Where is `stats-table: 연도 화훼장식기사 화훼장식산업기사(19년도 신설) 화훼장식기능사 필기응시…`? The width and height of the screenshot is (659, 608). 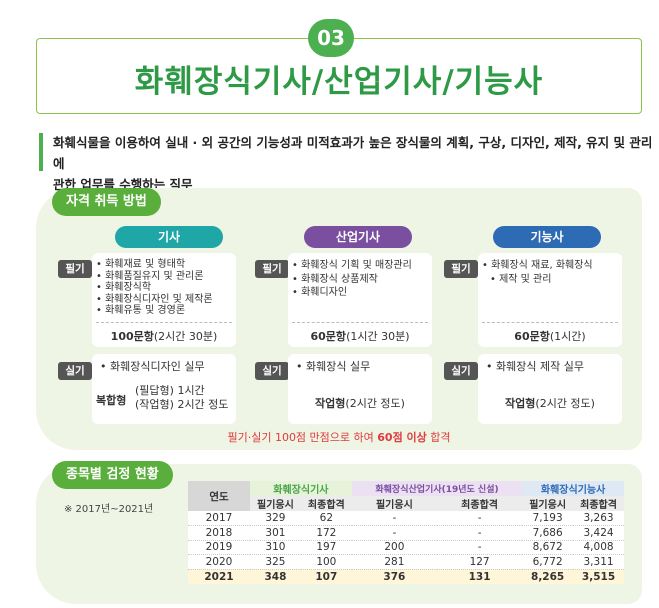
stats-table: 연도 화훼장식기사 화훼장식산업기사(19년도 신설) 화훼장식기능사 필기응시… is located at coordinates (406, 532).